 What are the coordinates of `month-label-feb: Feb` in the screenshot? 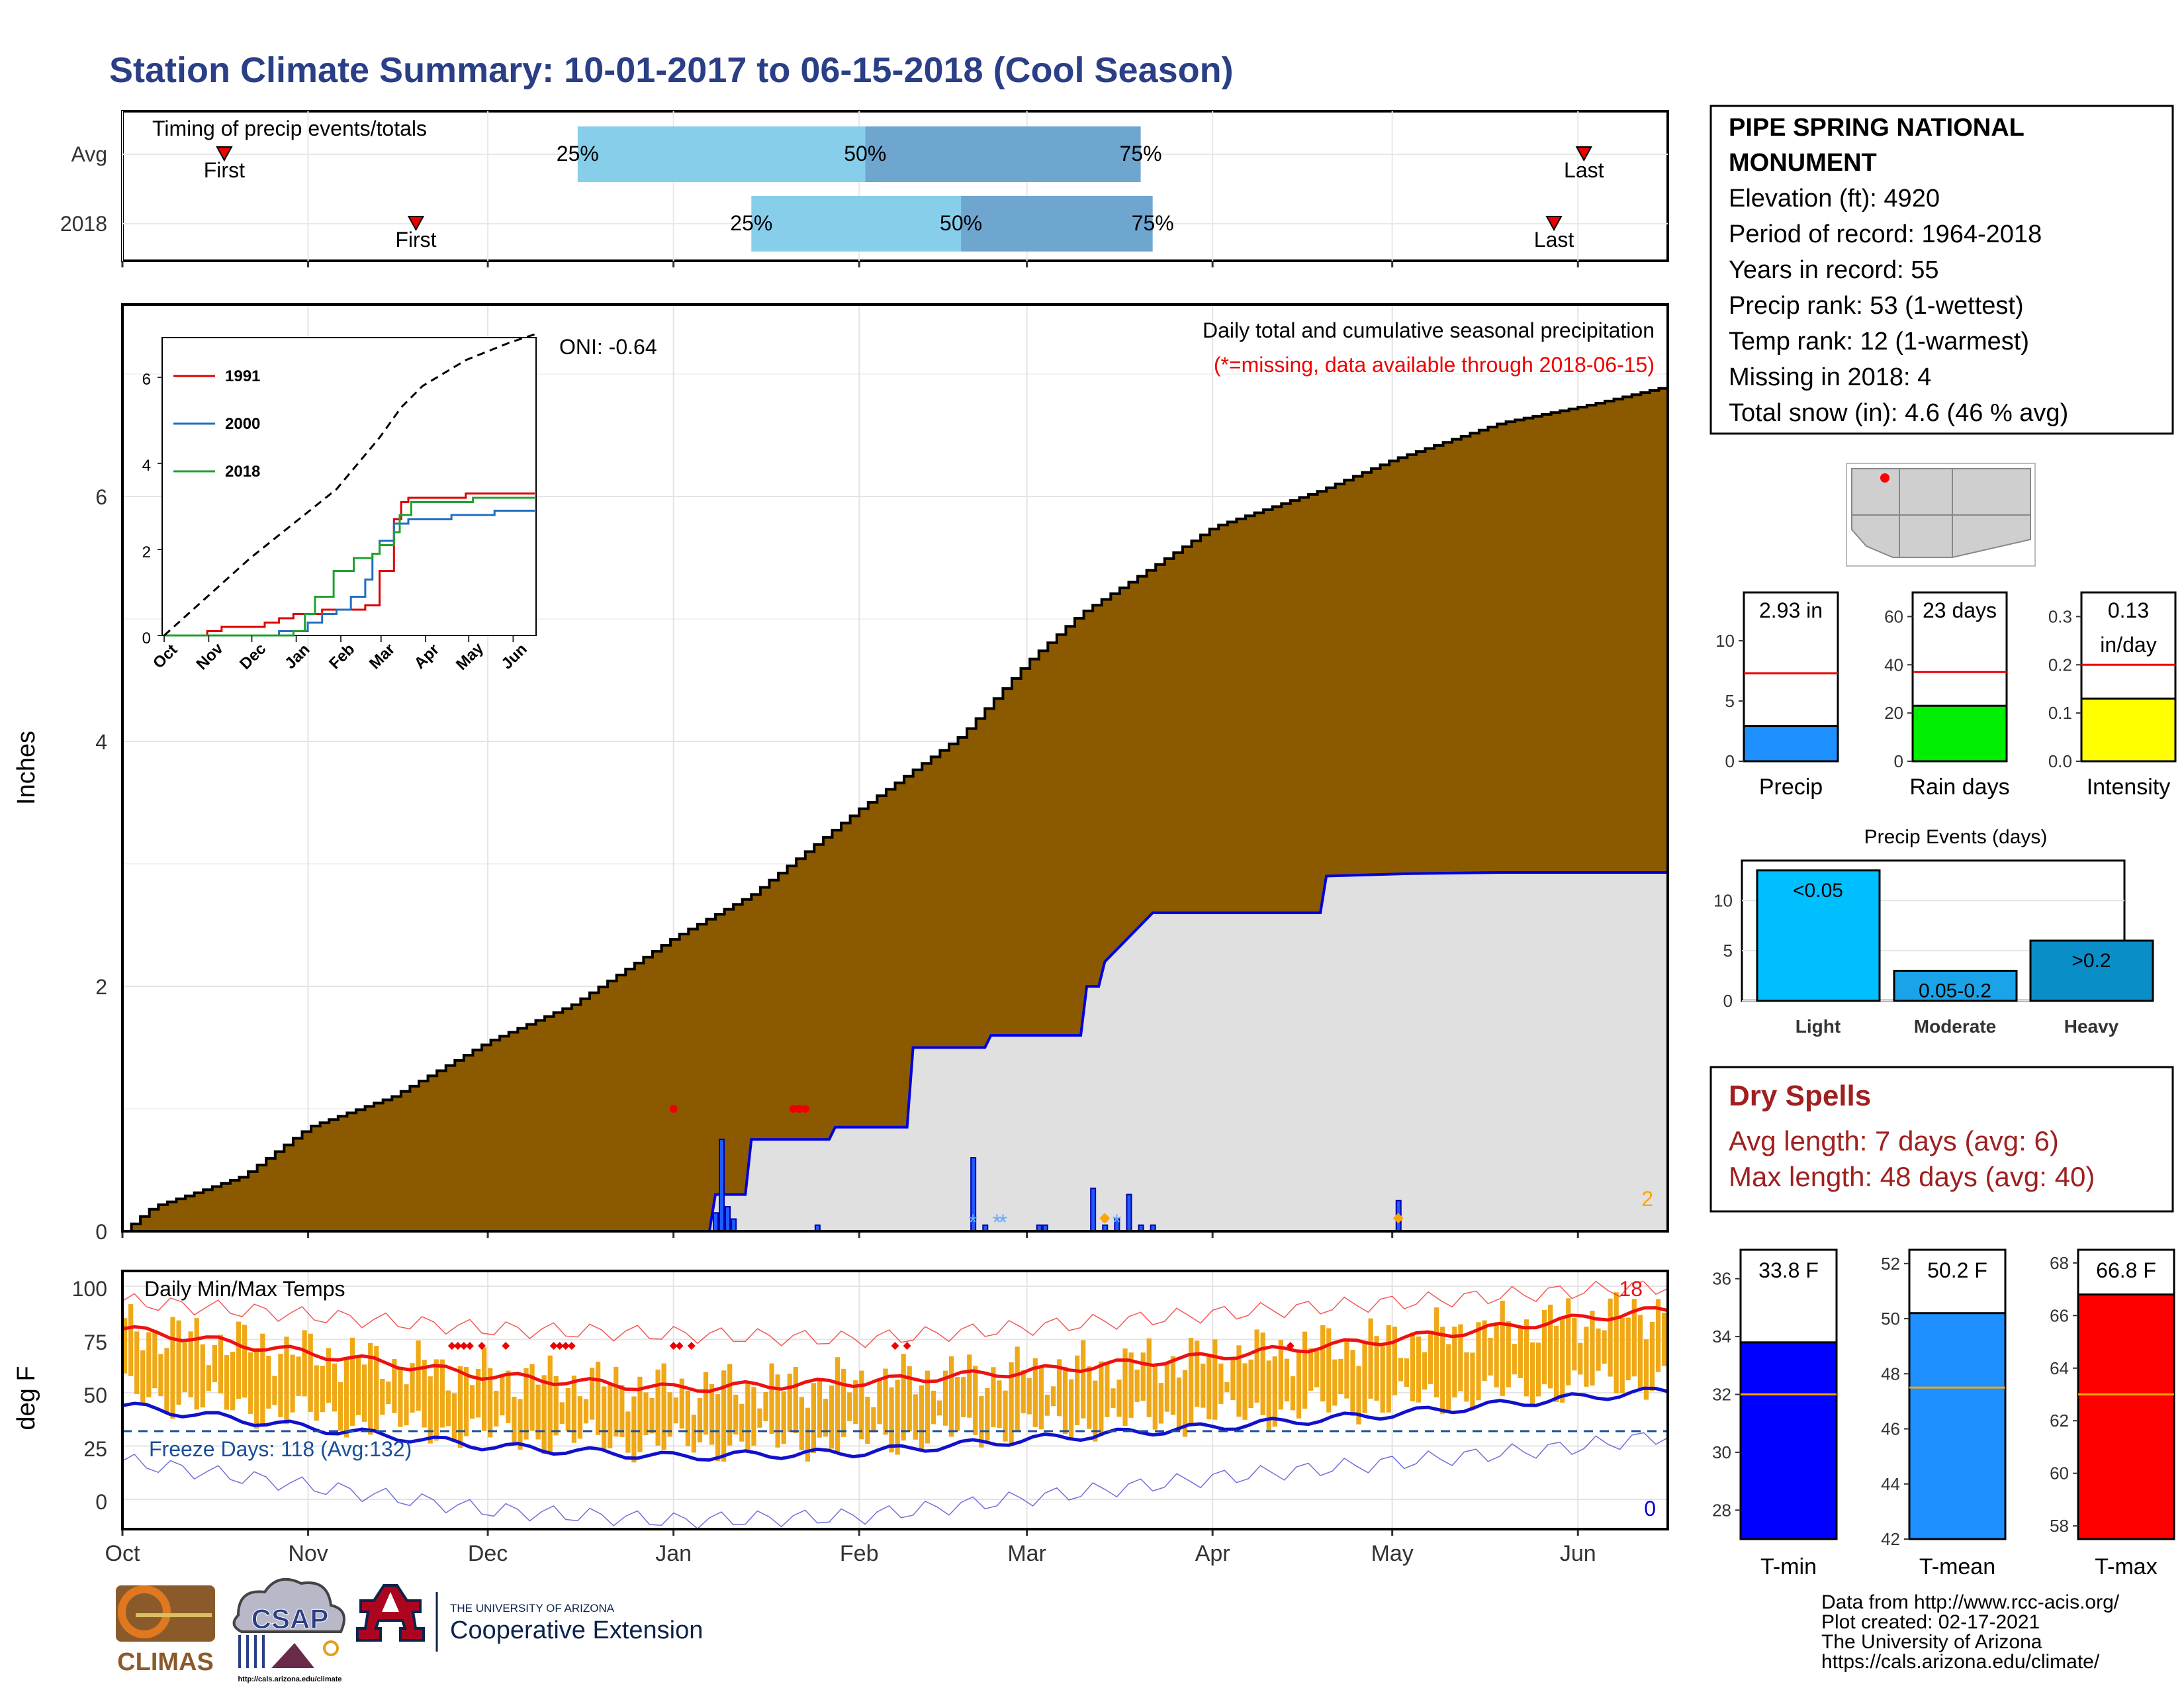 It's located at (859, 1553).